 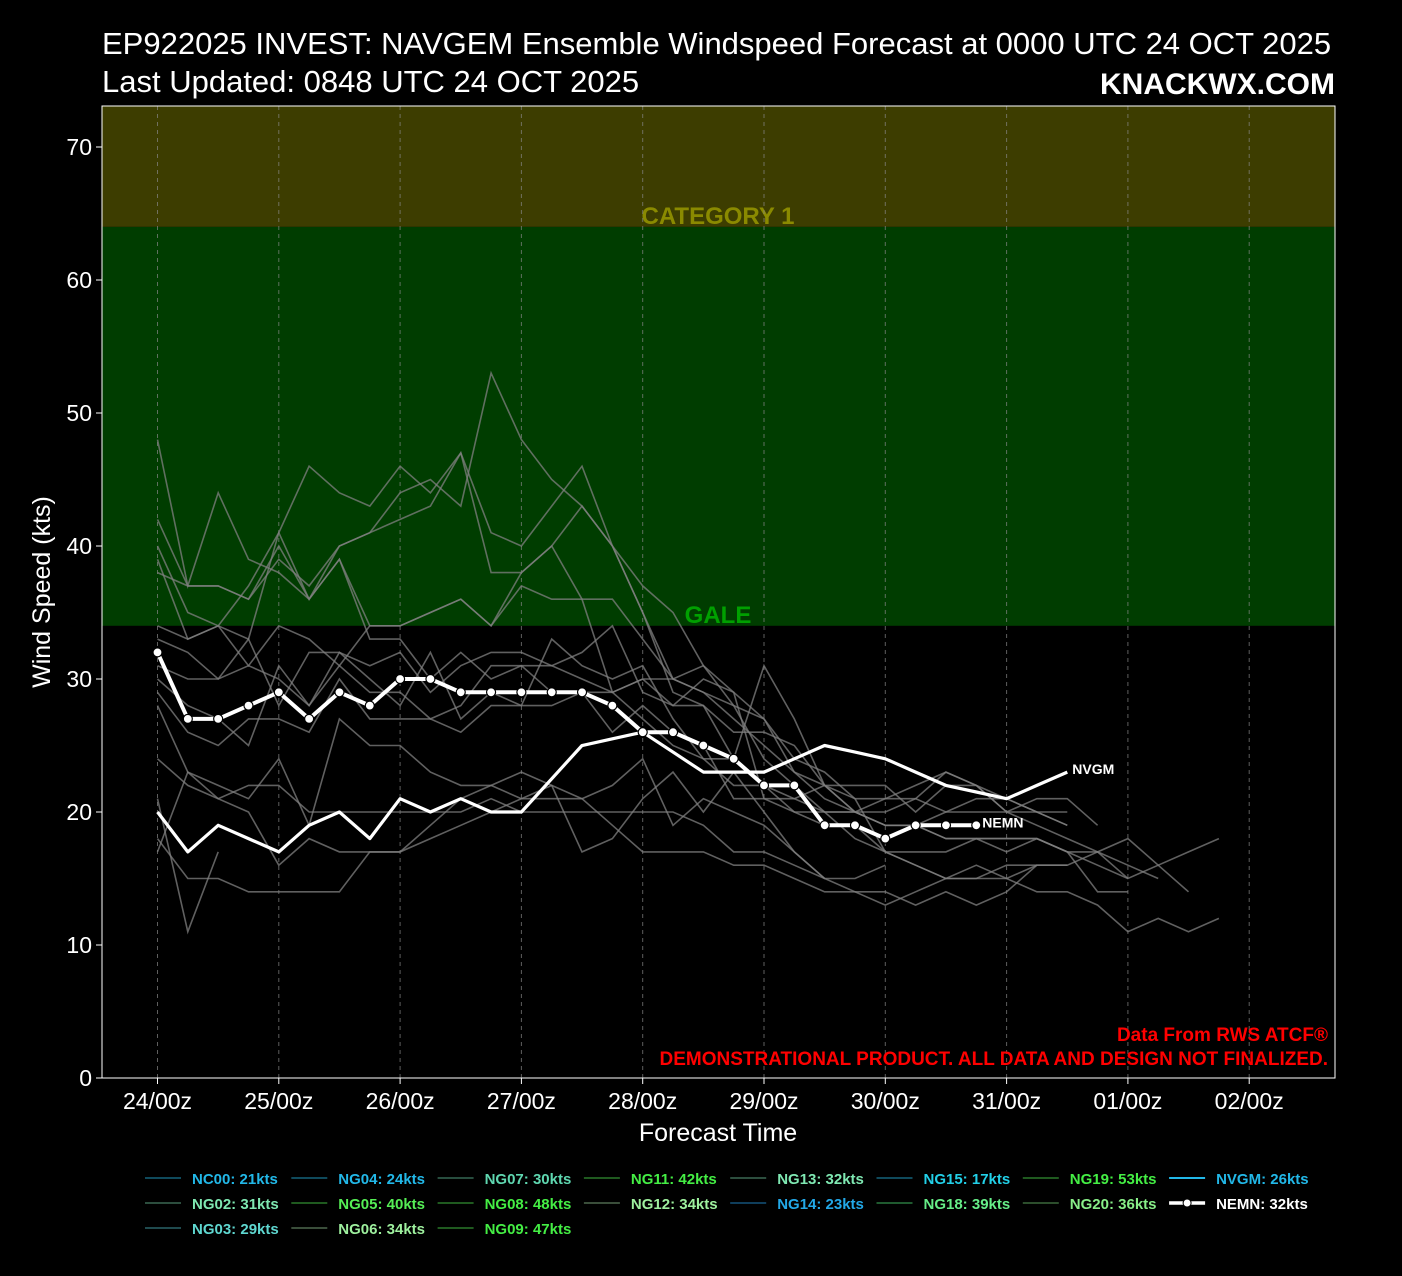 I want to click on legend-item-2: NG07: 30kts, so click(x=528, y=1179).